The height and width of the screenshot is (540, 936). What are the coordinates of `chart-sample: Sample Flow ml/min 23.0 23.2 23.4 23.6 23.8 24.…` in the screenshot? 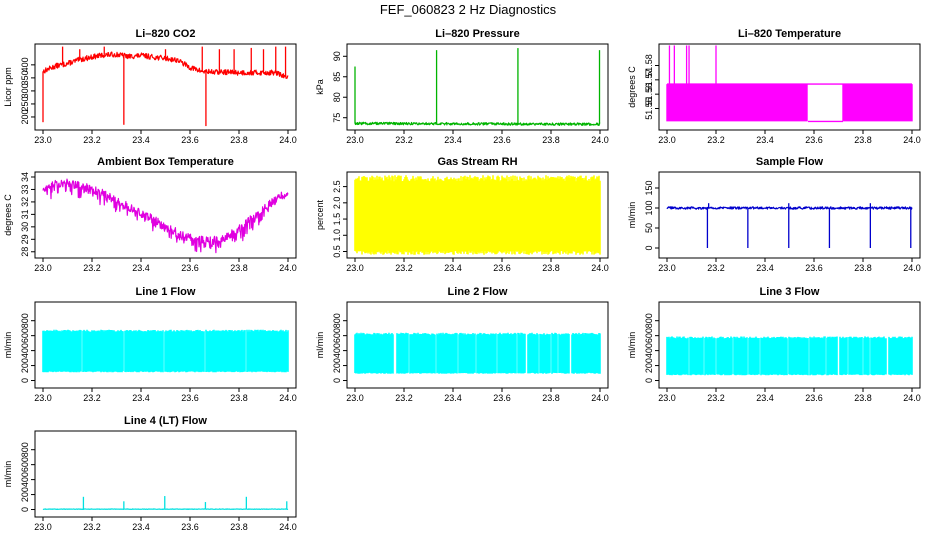 It's located at (774, 214).